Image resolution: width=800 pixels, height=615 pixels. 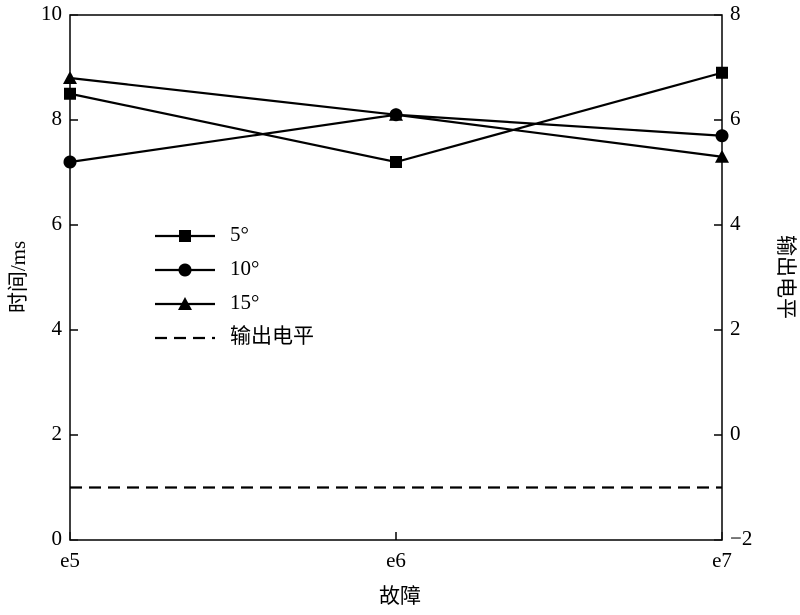 I want to click on y-tick-label: 0, so click(x=57, y=538).